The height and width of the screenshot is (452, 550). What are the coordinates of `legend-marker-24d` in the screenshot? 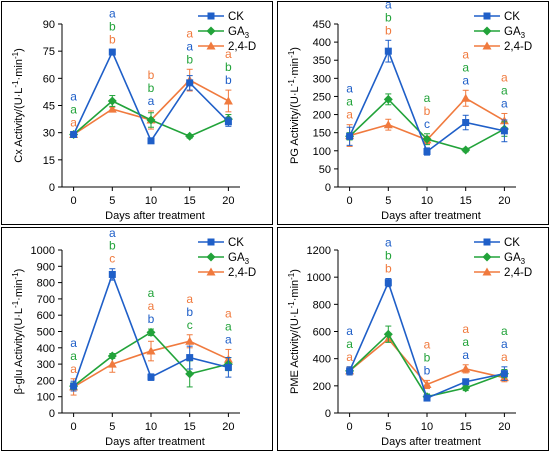 It's located at (487, 45).